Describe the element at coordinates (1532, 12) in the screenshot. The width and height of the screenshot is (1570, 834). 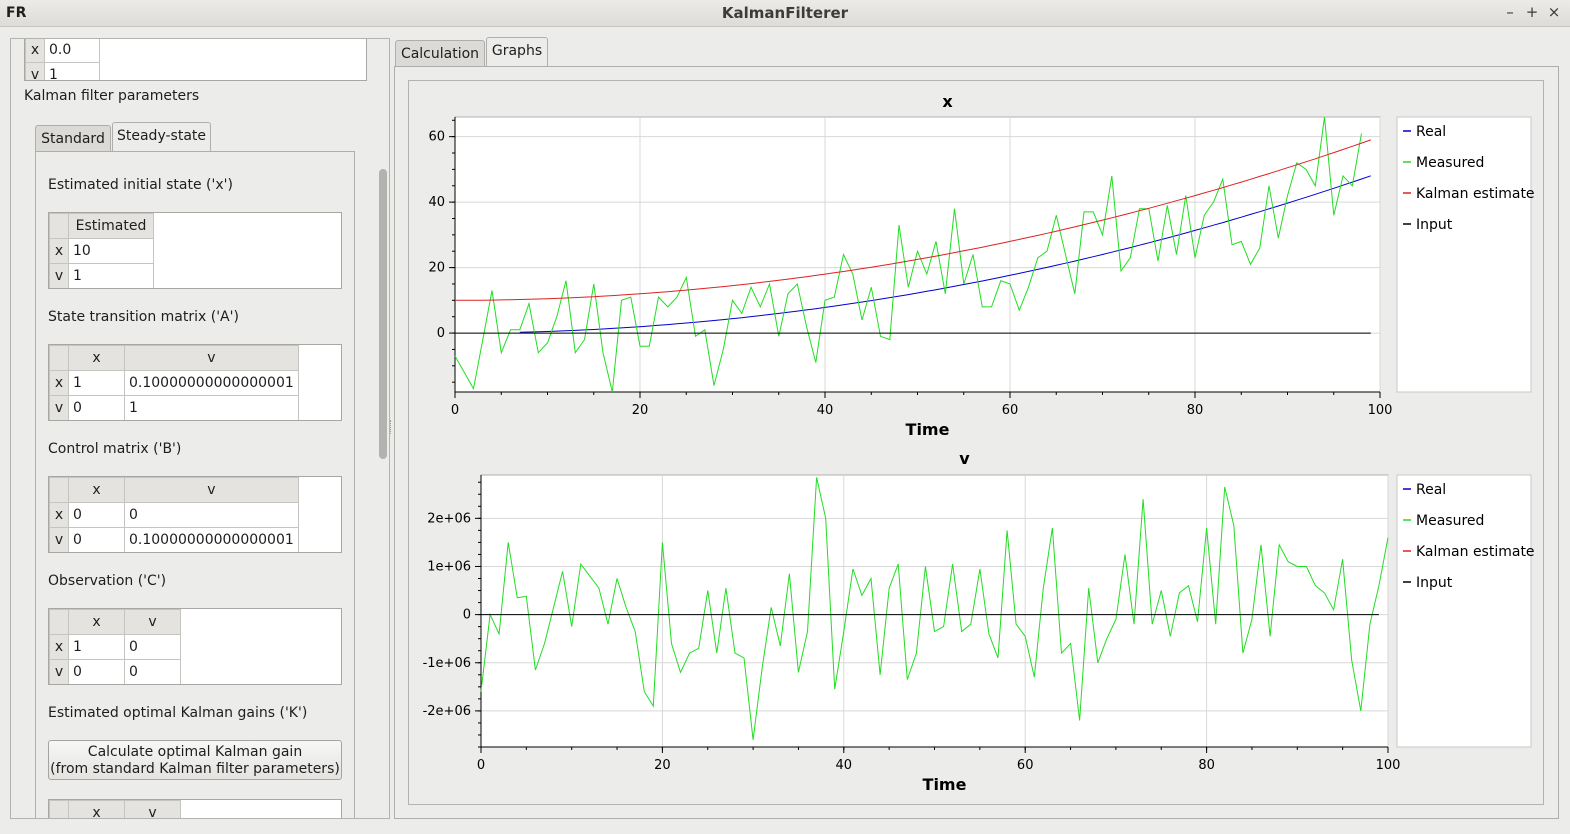
I see `maximize-icon: +` at that location.